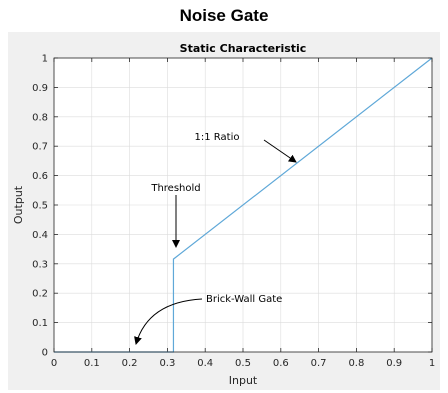 This screenshot has width=448, height=393. I want to click on y-tick-label: 1, so click(45, 59).